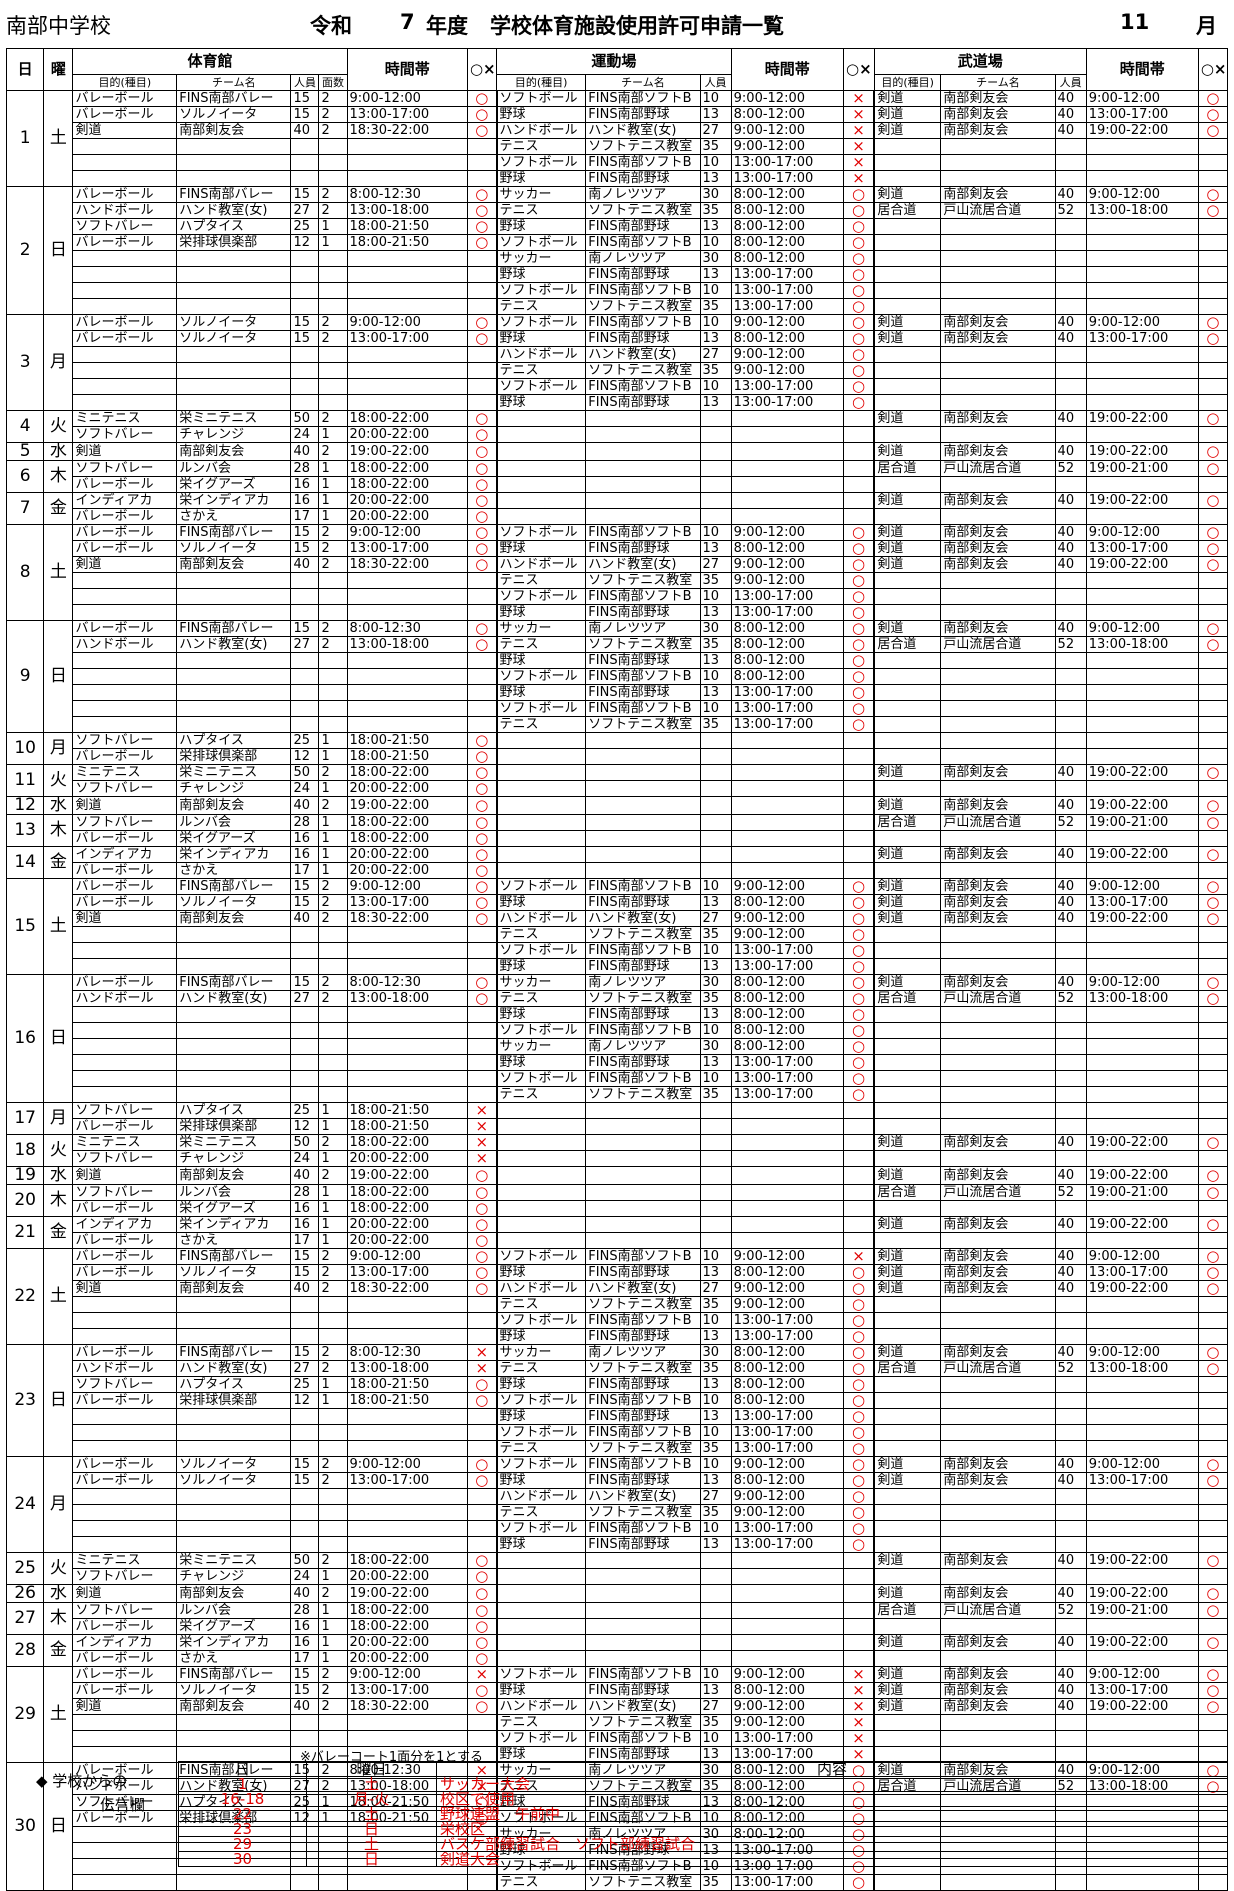  Describe the element at coordinates (618, 274) in the screenshot. I see `table-row: 野球 FINS南部野球 13 13:00-17:00 ○` at that location.